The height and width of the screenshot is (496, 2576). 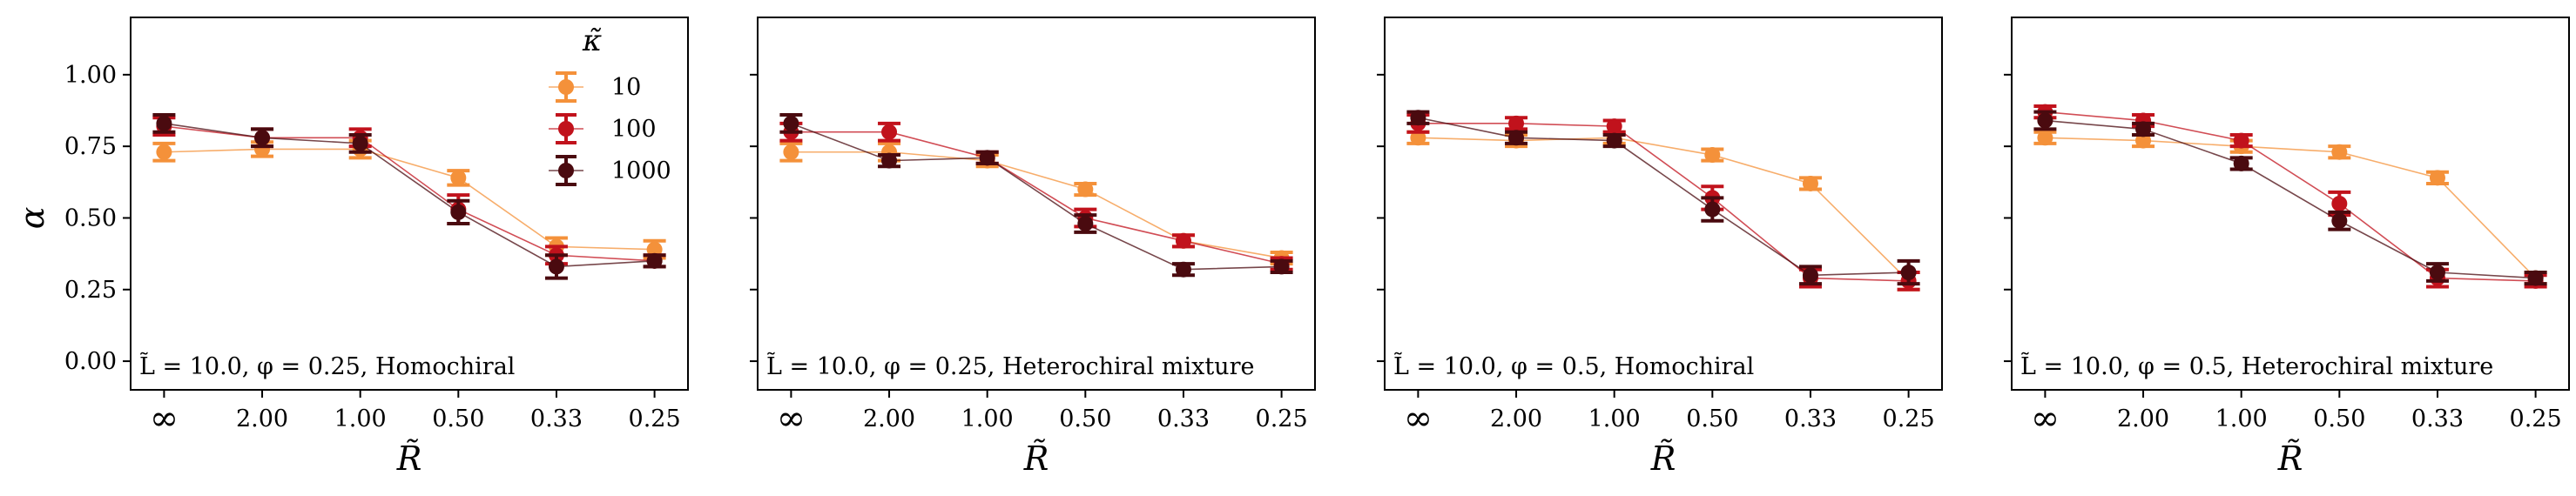 What do you see at coordinates (91, 217) in the screenshot?
I see `y-tick-label: 0.50` at bounding box center [91, 217].